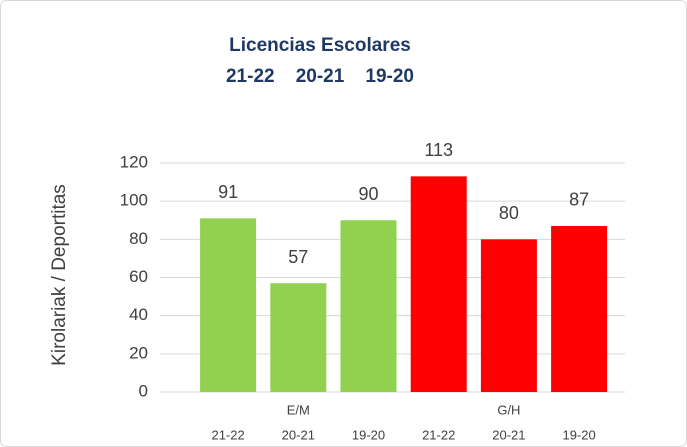  What do you see at coordinates (509, 213) in the screenshot?
I see `data-label: 80` at bounding box center [509, 213].